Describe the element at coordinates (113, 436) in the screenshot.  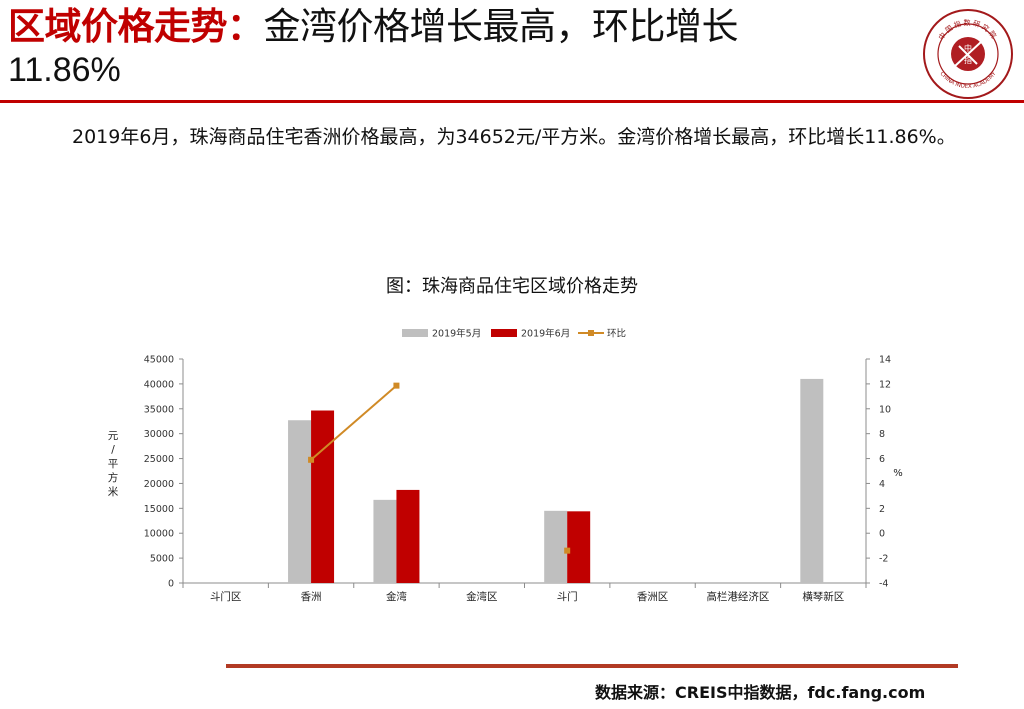
I see `y-axis-title-char: 元` at that location.